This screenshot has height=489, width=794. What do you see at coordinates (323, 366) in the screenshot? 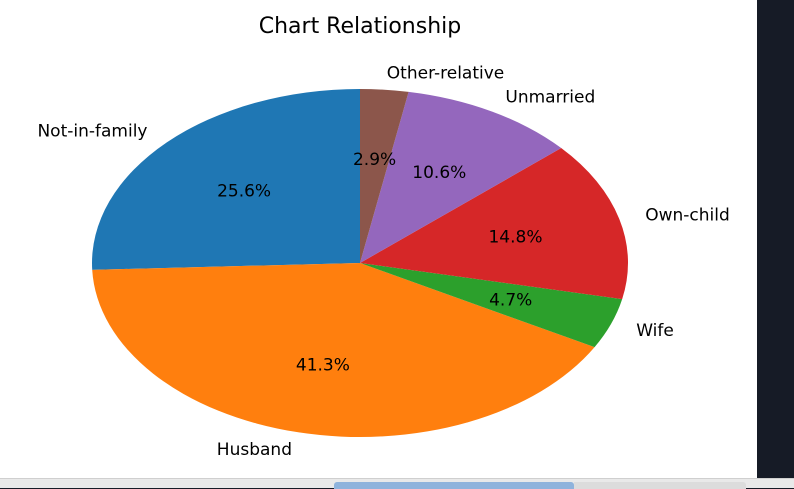
I see `slice-percent-label: 41.3%` at bounding box center [323, 366].